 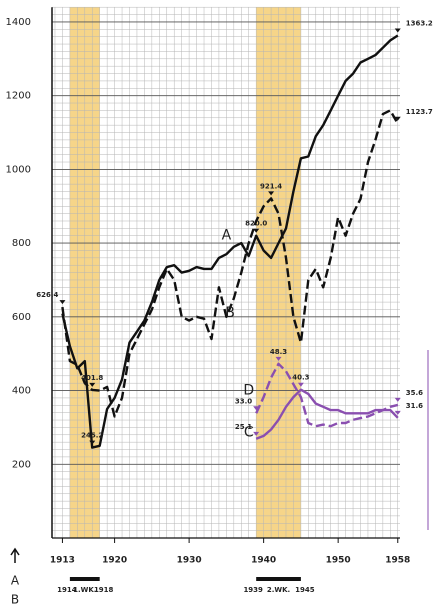 What do you see at coordinates (92, 436) in the screenshot?
I see `value-label: 245.2` at bounding box center [92, 436].